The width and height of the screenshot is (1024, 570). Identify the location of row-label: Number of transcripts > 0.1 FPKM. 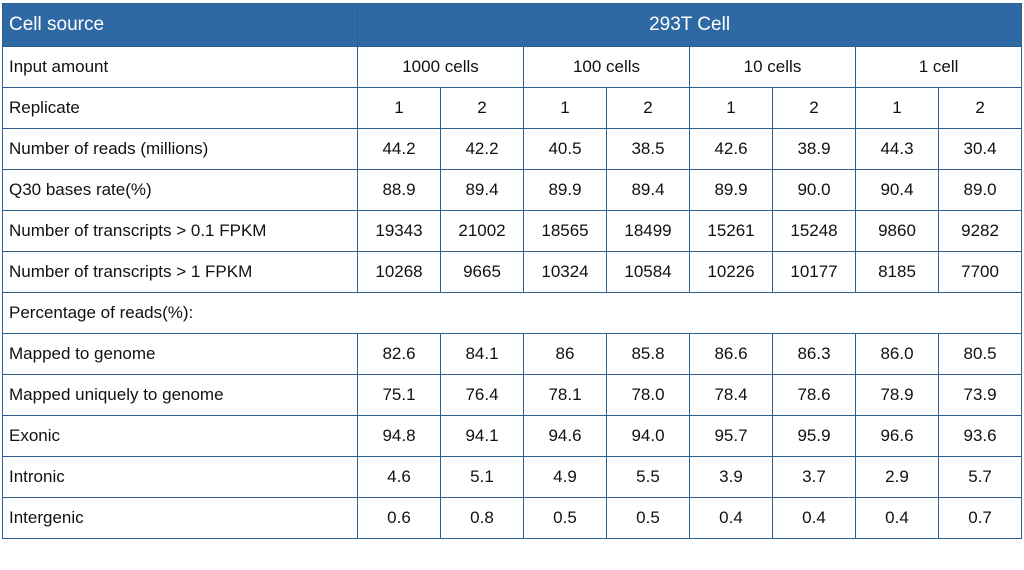
(180, 231).